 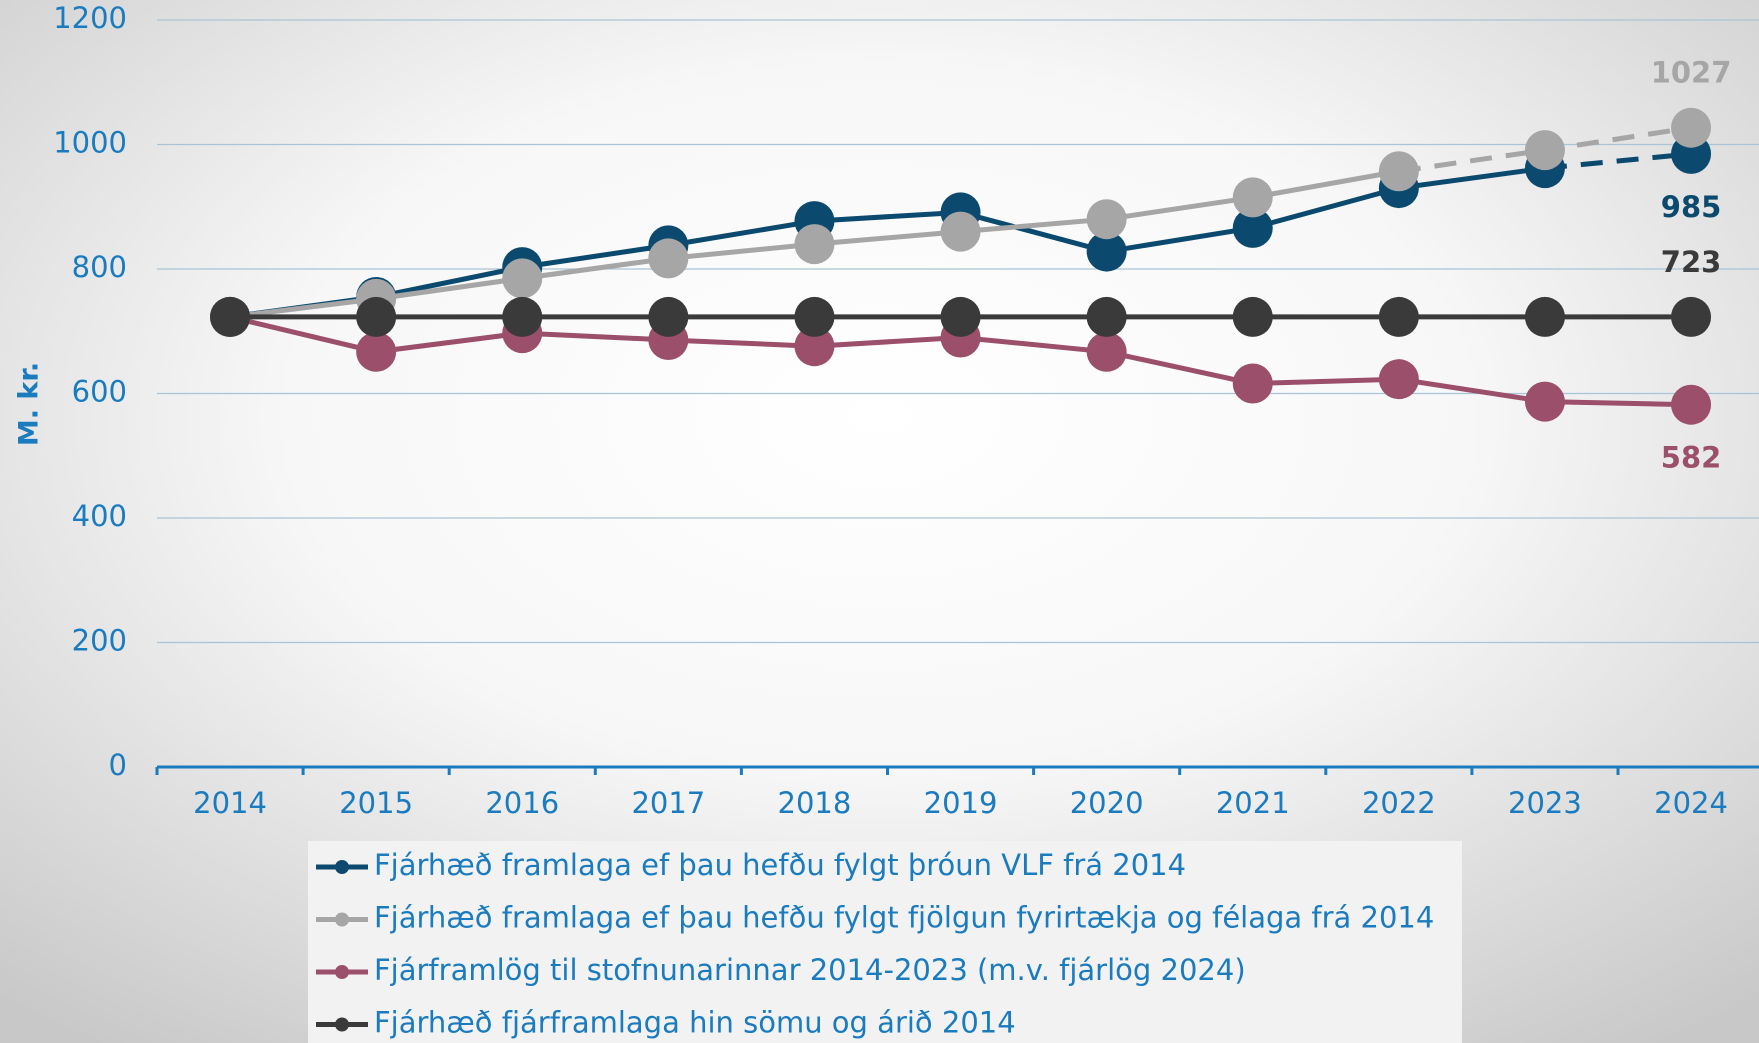 I want to click on series-line, so click(x=887, y=242).